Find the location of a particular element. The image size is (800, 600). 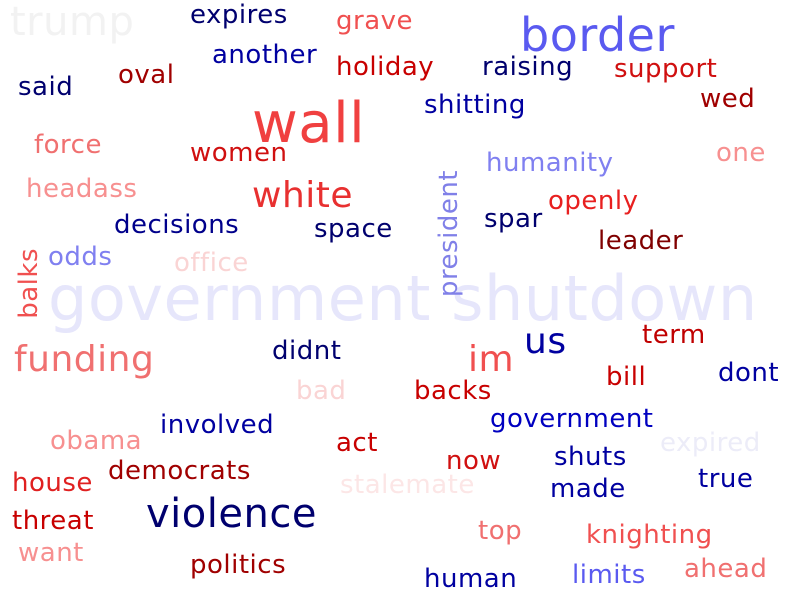

word-didnt: didnt is located at coordinates (307, 351).